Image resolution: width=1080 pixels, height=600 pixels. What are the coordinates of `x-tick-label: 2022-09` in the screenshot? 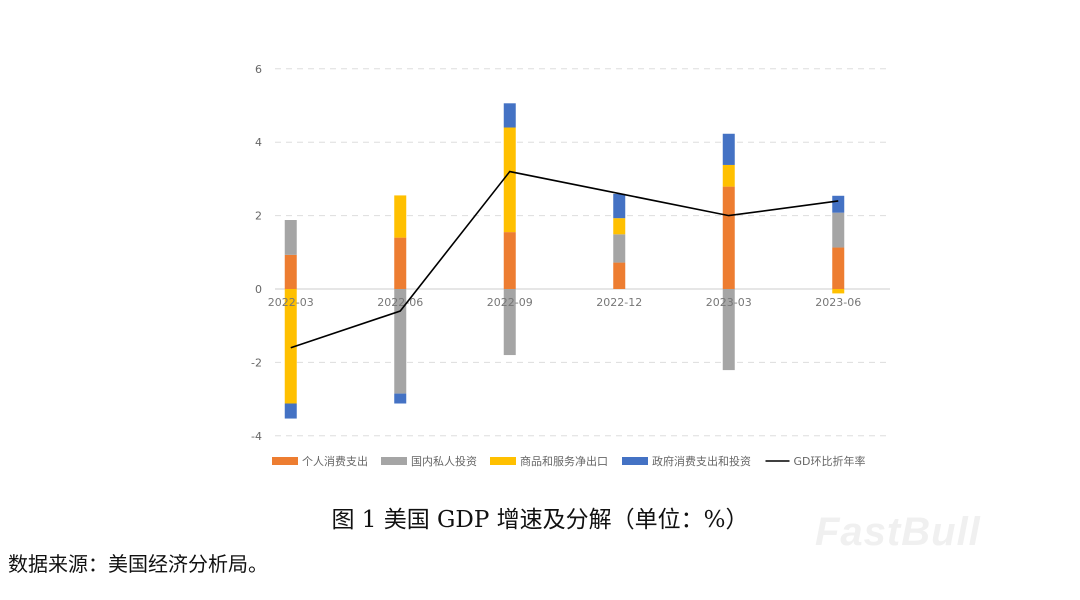 It's located at (510, 302).